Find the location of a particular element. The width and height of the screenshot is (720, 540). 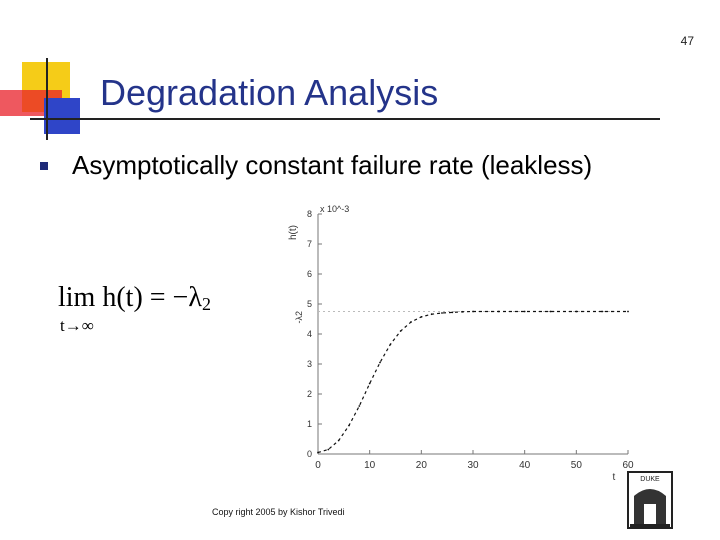

y-tick-label: 8 is located at coordinates (309, 214).